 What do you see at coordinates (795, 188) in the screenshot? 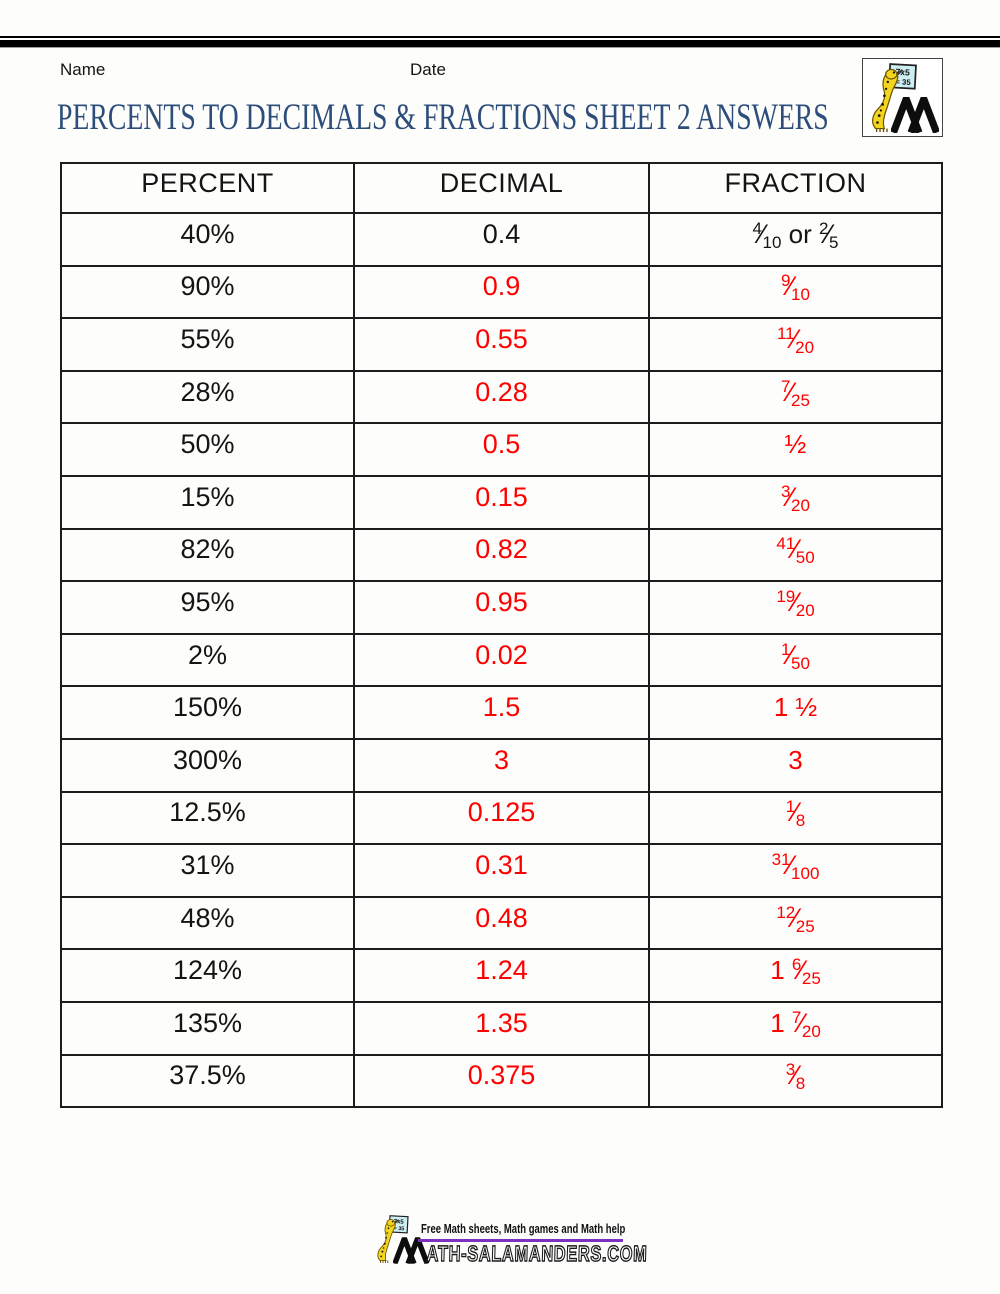
I see `column-header-fraction: FRACTION` at bounding box center [795, 188].